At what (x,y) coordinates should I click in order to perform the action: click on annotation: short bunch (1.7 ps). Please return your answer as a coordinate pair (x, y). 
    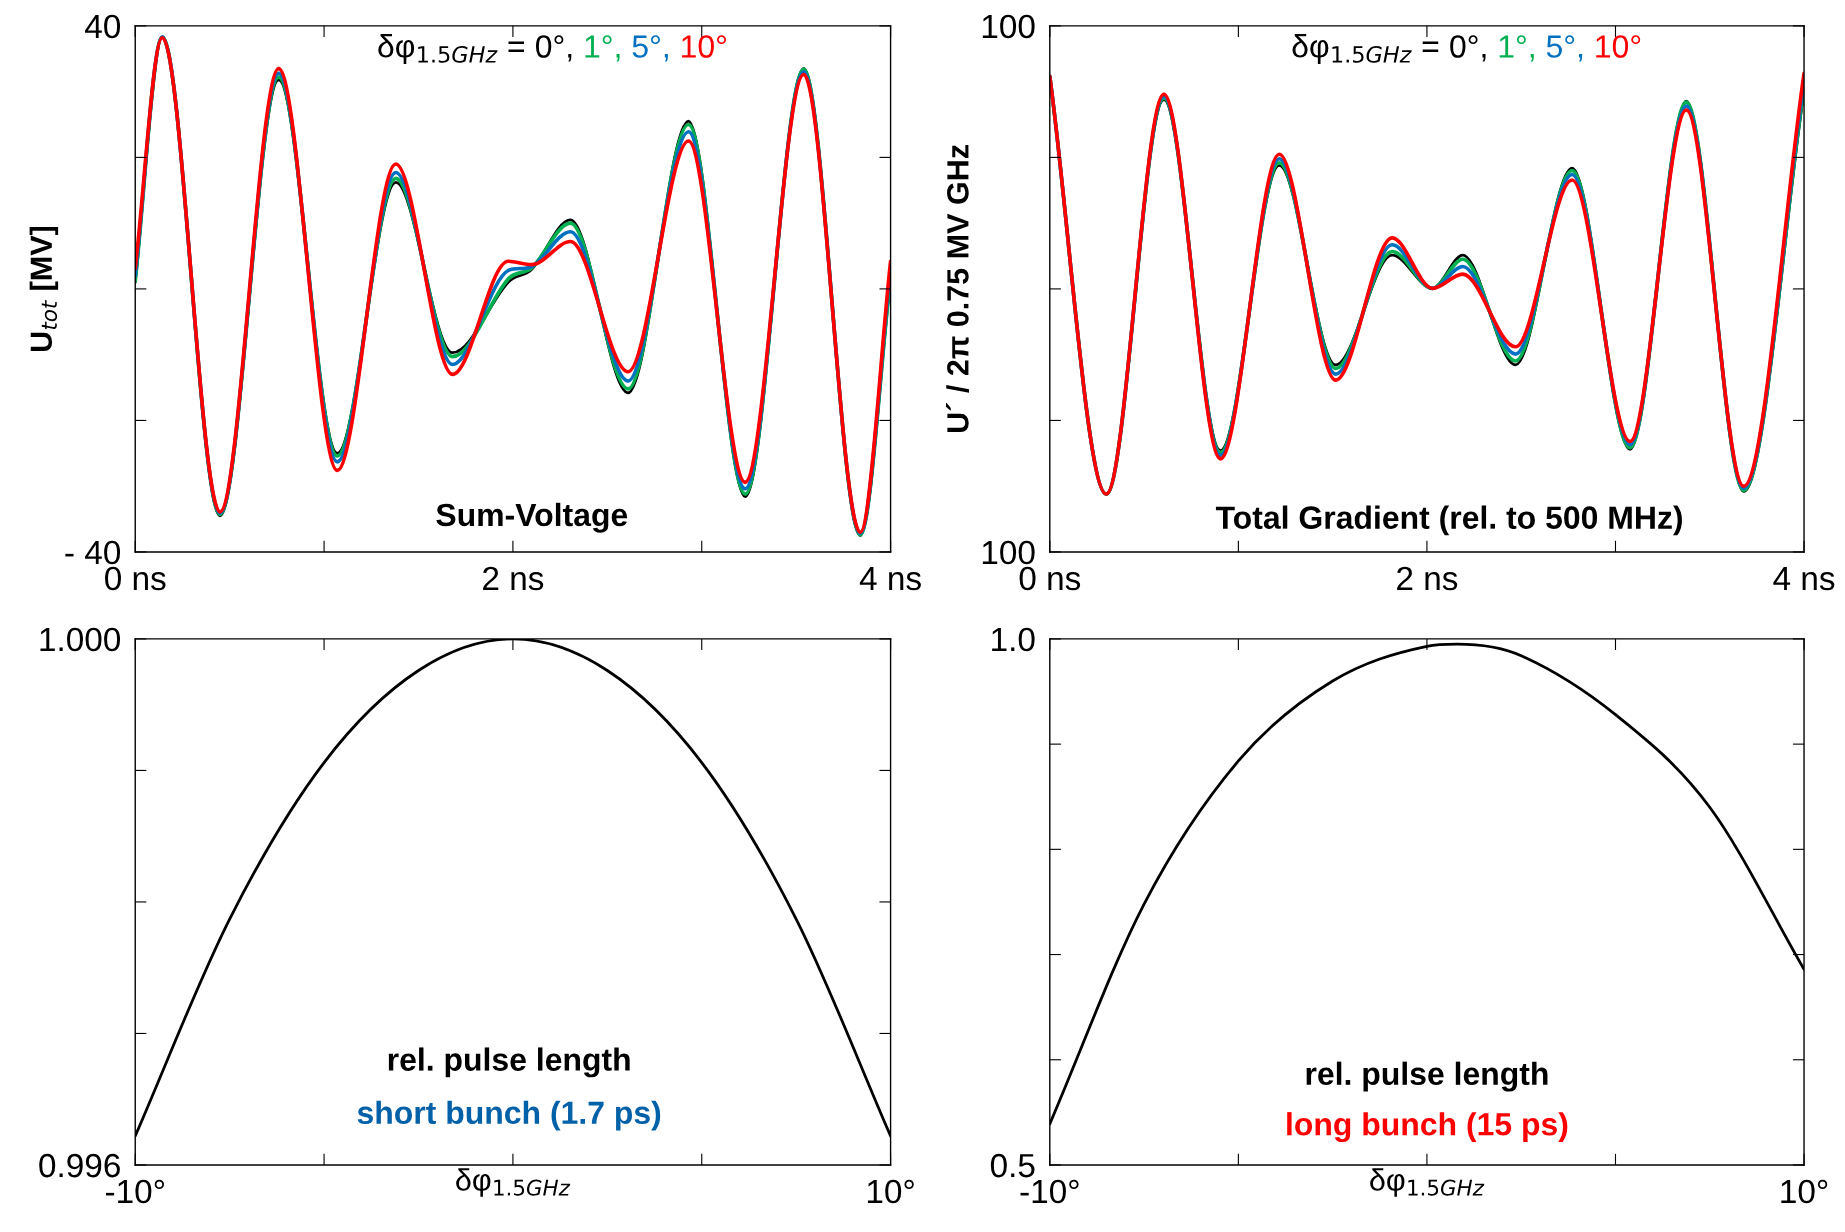
    Looking at the image, I should click on (509, 1115).